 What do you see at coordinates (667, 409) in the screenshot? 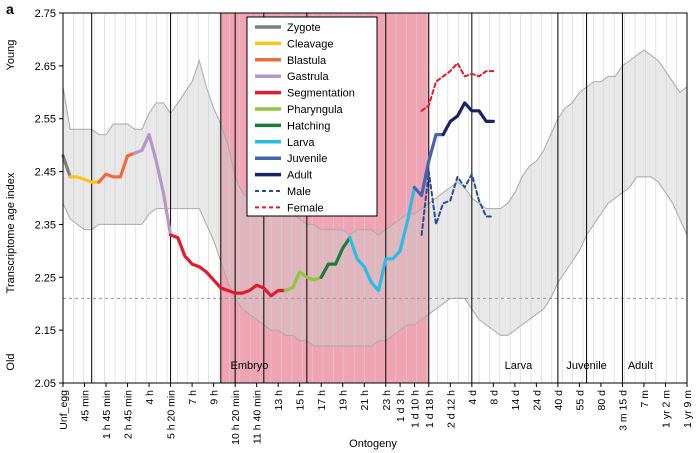
I see `x-tick-label: 1 yr 2 m` at bounding box center [667, 409].